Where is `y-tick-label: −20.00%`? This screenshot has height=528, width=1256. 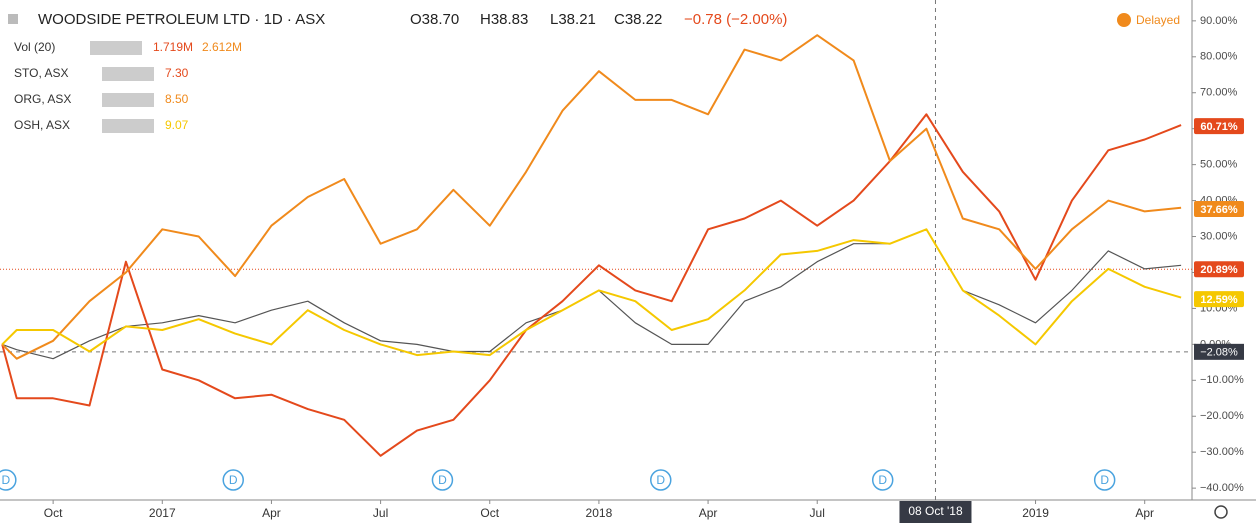
y-tick-label: −20.00% is located at coordinates (1222, 416).